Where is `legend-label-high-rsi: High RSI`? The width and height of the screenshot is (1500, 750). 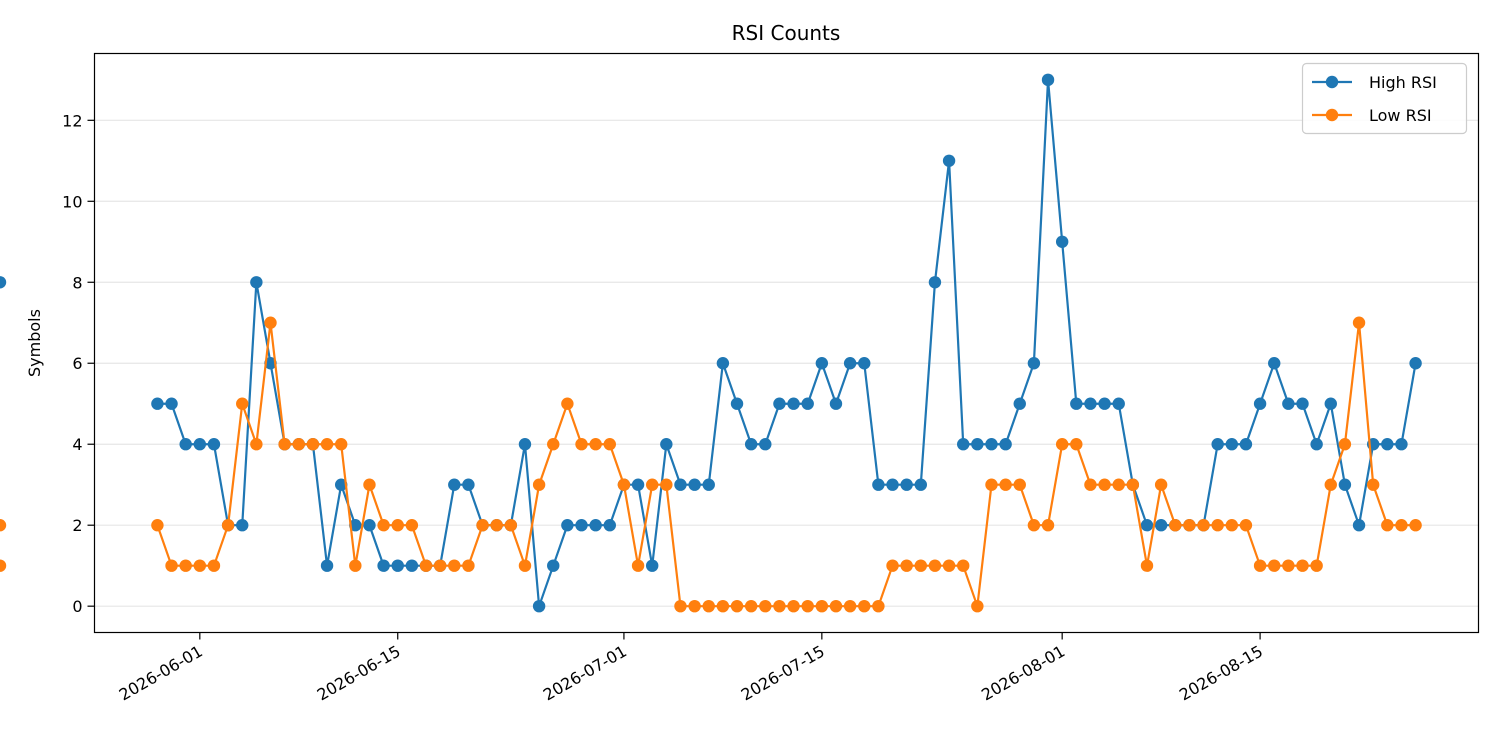 legend-label-high-rsi: High RSI is located at coordinates (1403, 82).